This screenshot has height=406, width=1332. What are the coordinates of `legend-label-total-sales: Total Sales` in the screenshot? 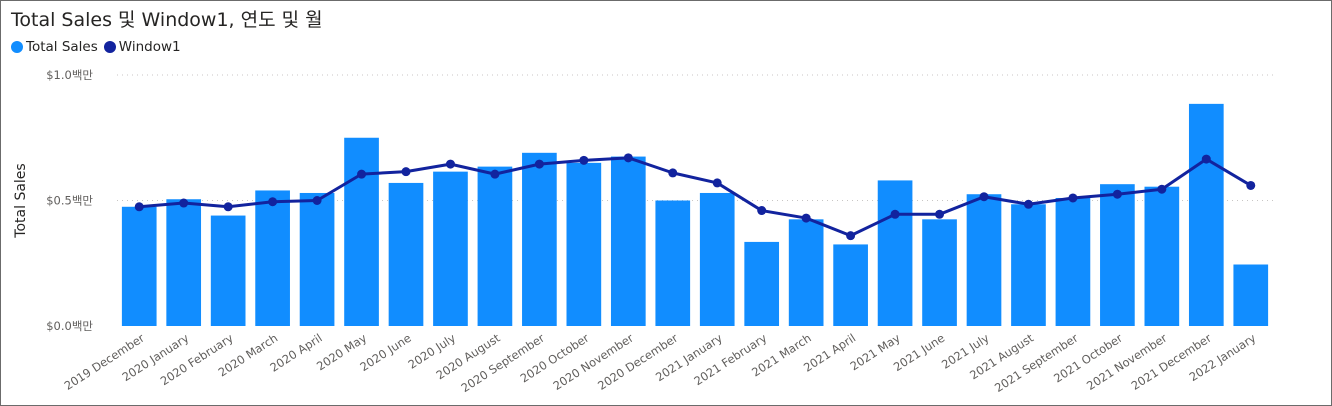 It's located at (62, 47).